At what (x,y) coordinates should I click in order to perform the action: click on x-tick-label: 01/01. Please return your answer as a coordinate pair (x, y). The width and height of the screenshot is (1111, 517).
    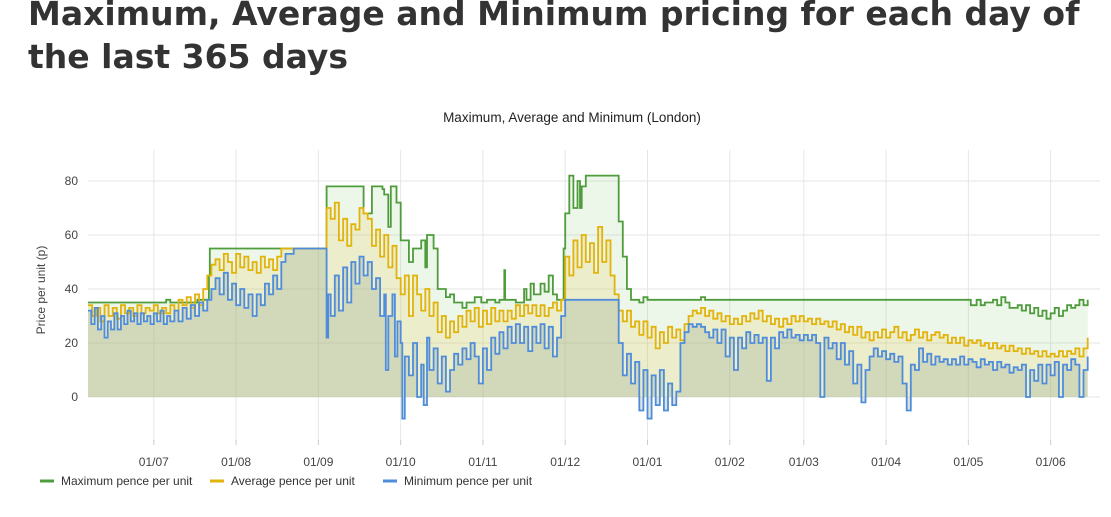
    Looking at the image, I should click on (647, 462).